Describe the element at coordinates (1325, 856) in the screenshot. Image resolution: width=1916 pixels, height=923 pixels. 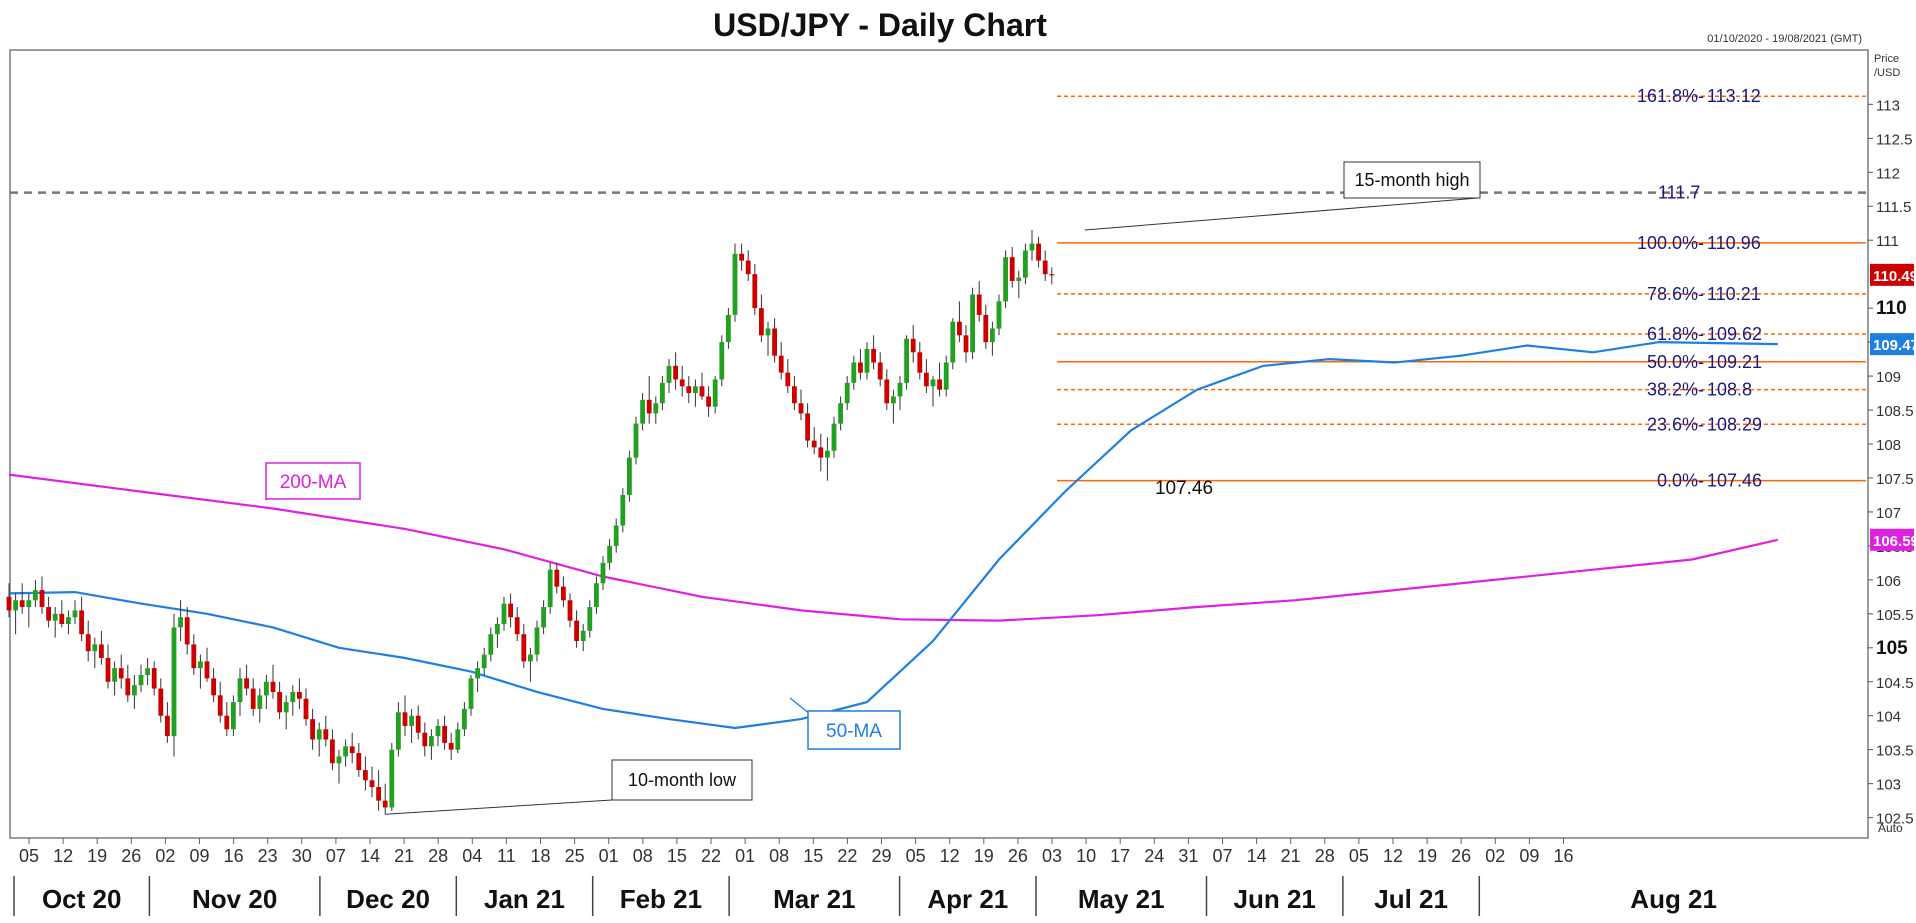
I see `x-day-tick-label: 28` at that location.